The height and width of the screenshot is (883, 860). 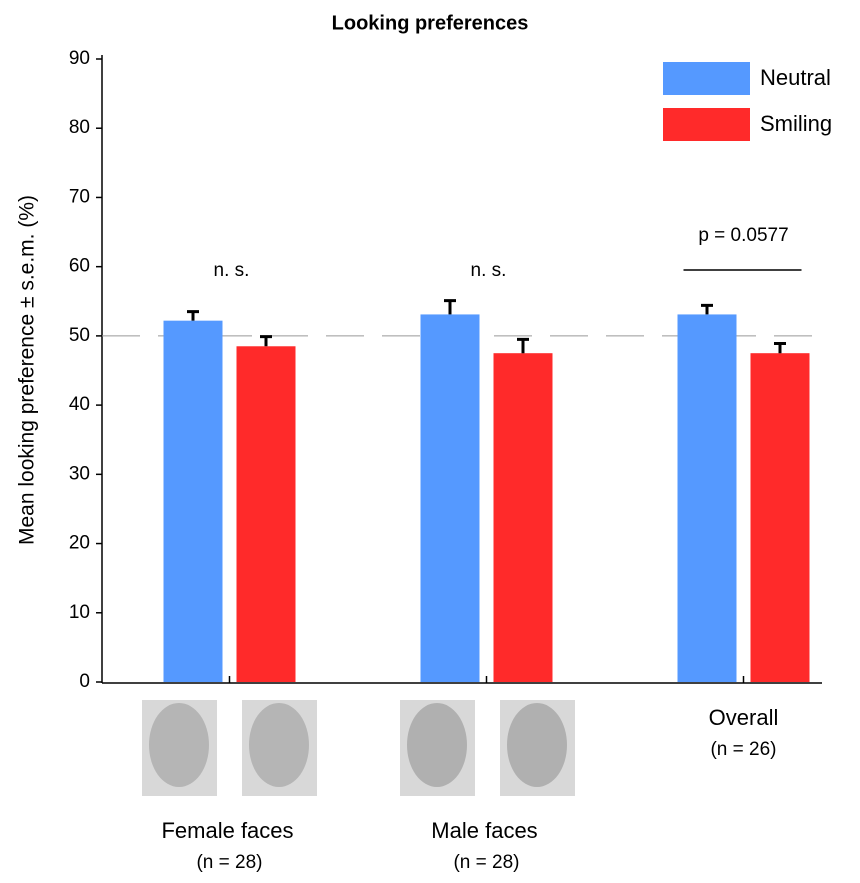 What do you see at coordinates (358, 748) in the screenshot?
I see `face-images` at bounding box center [358, 748].